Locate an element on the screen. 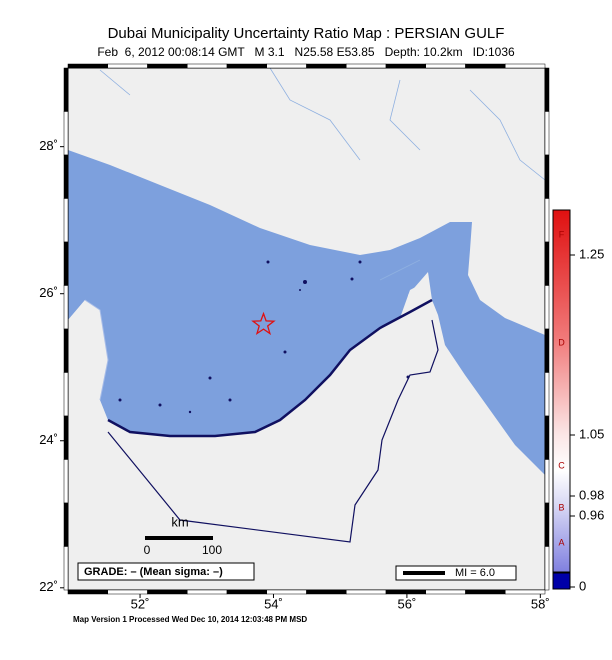  colorbar-label: 0.98 is located at coordinates (591, 494).